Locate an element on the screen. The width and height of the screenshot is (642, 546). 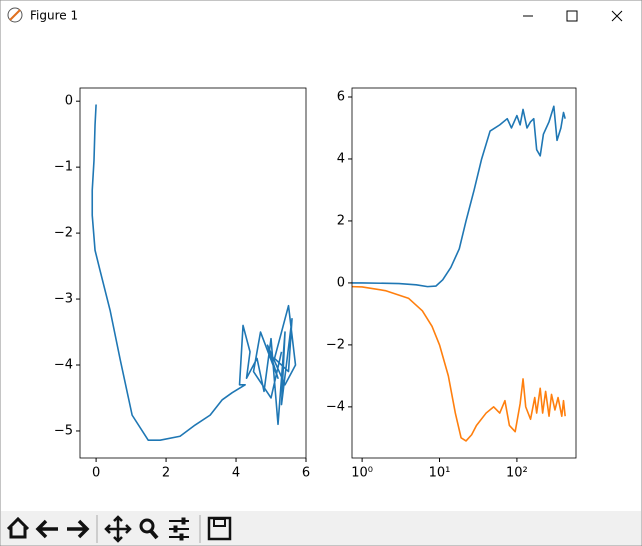
y-tick-label: −3 is located at coordinates (63, 299).